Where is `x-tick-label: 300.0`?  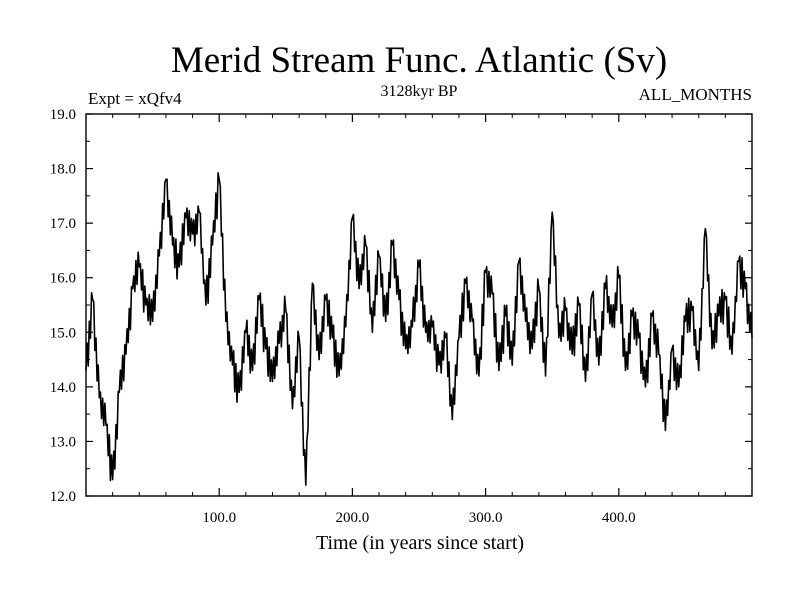 x-tick-label: 300.0 is located at coordinates (486, 518).